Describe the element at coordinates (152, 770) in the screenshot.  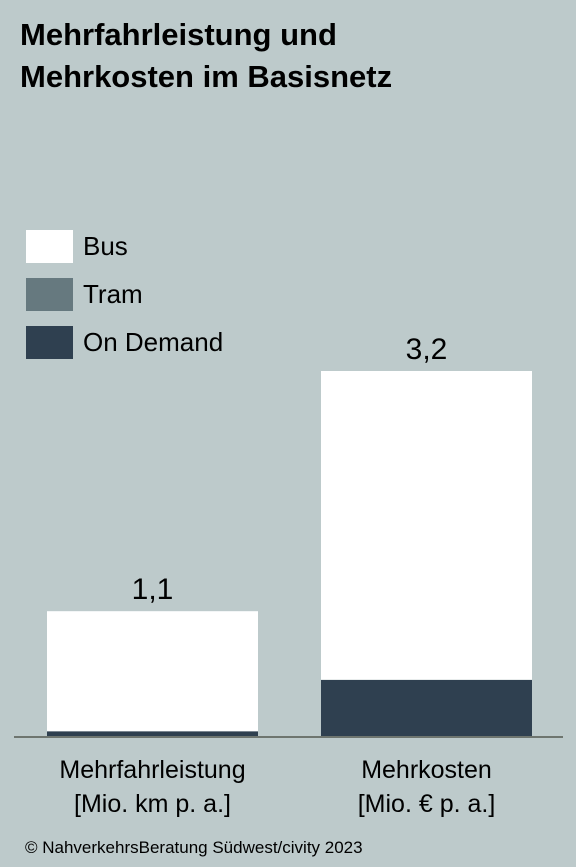
I see `category-label-1-line-1: Mehrfahrleistung` at that location.